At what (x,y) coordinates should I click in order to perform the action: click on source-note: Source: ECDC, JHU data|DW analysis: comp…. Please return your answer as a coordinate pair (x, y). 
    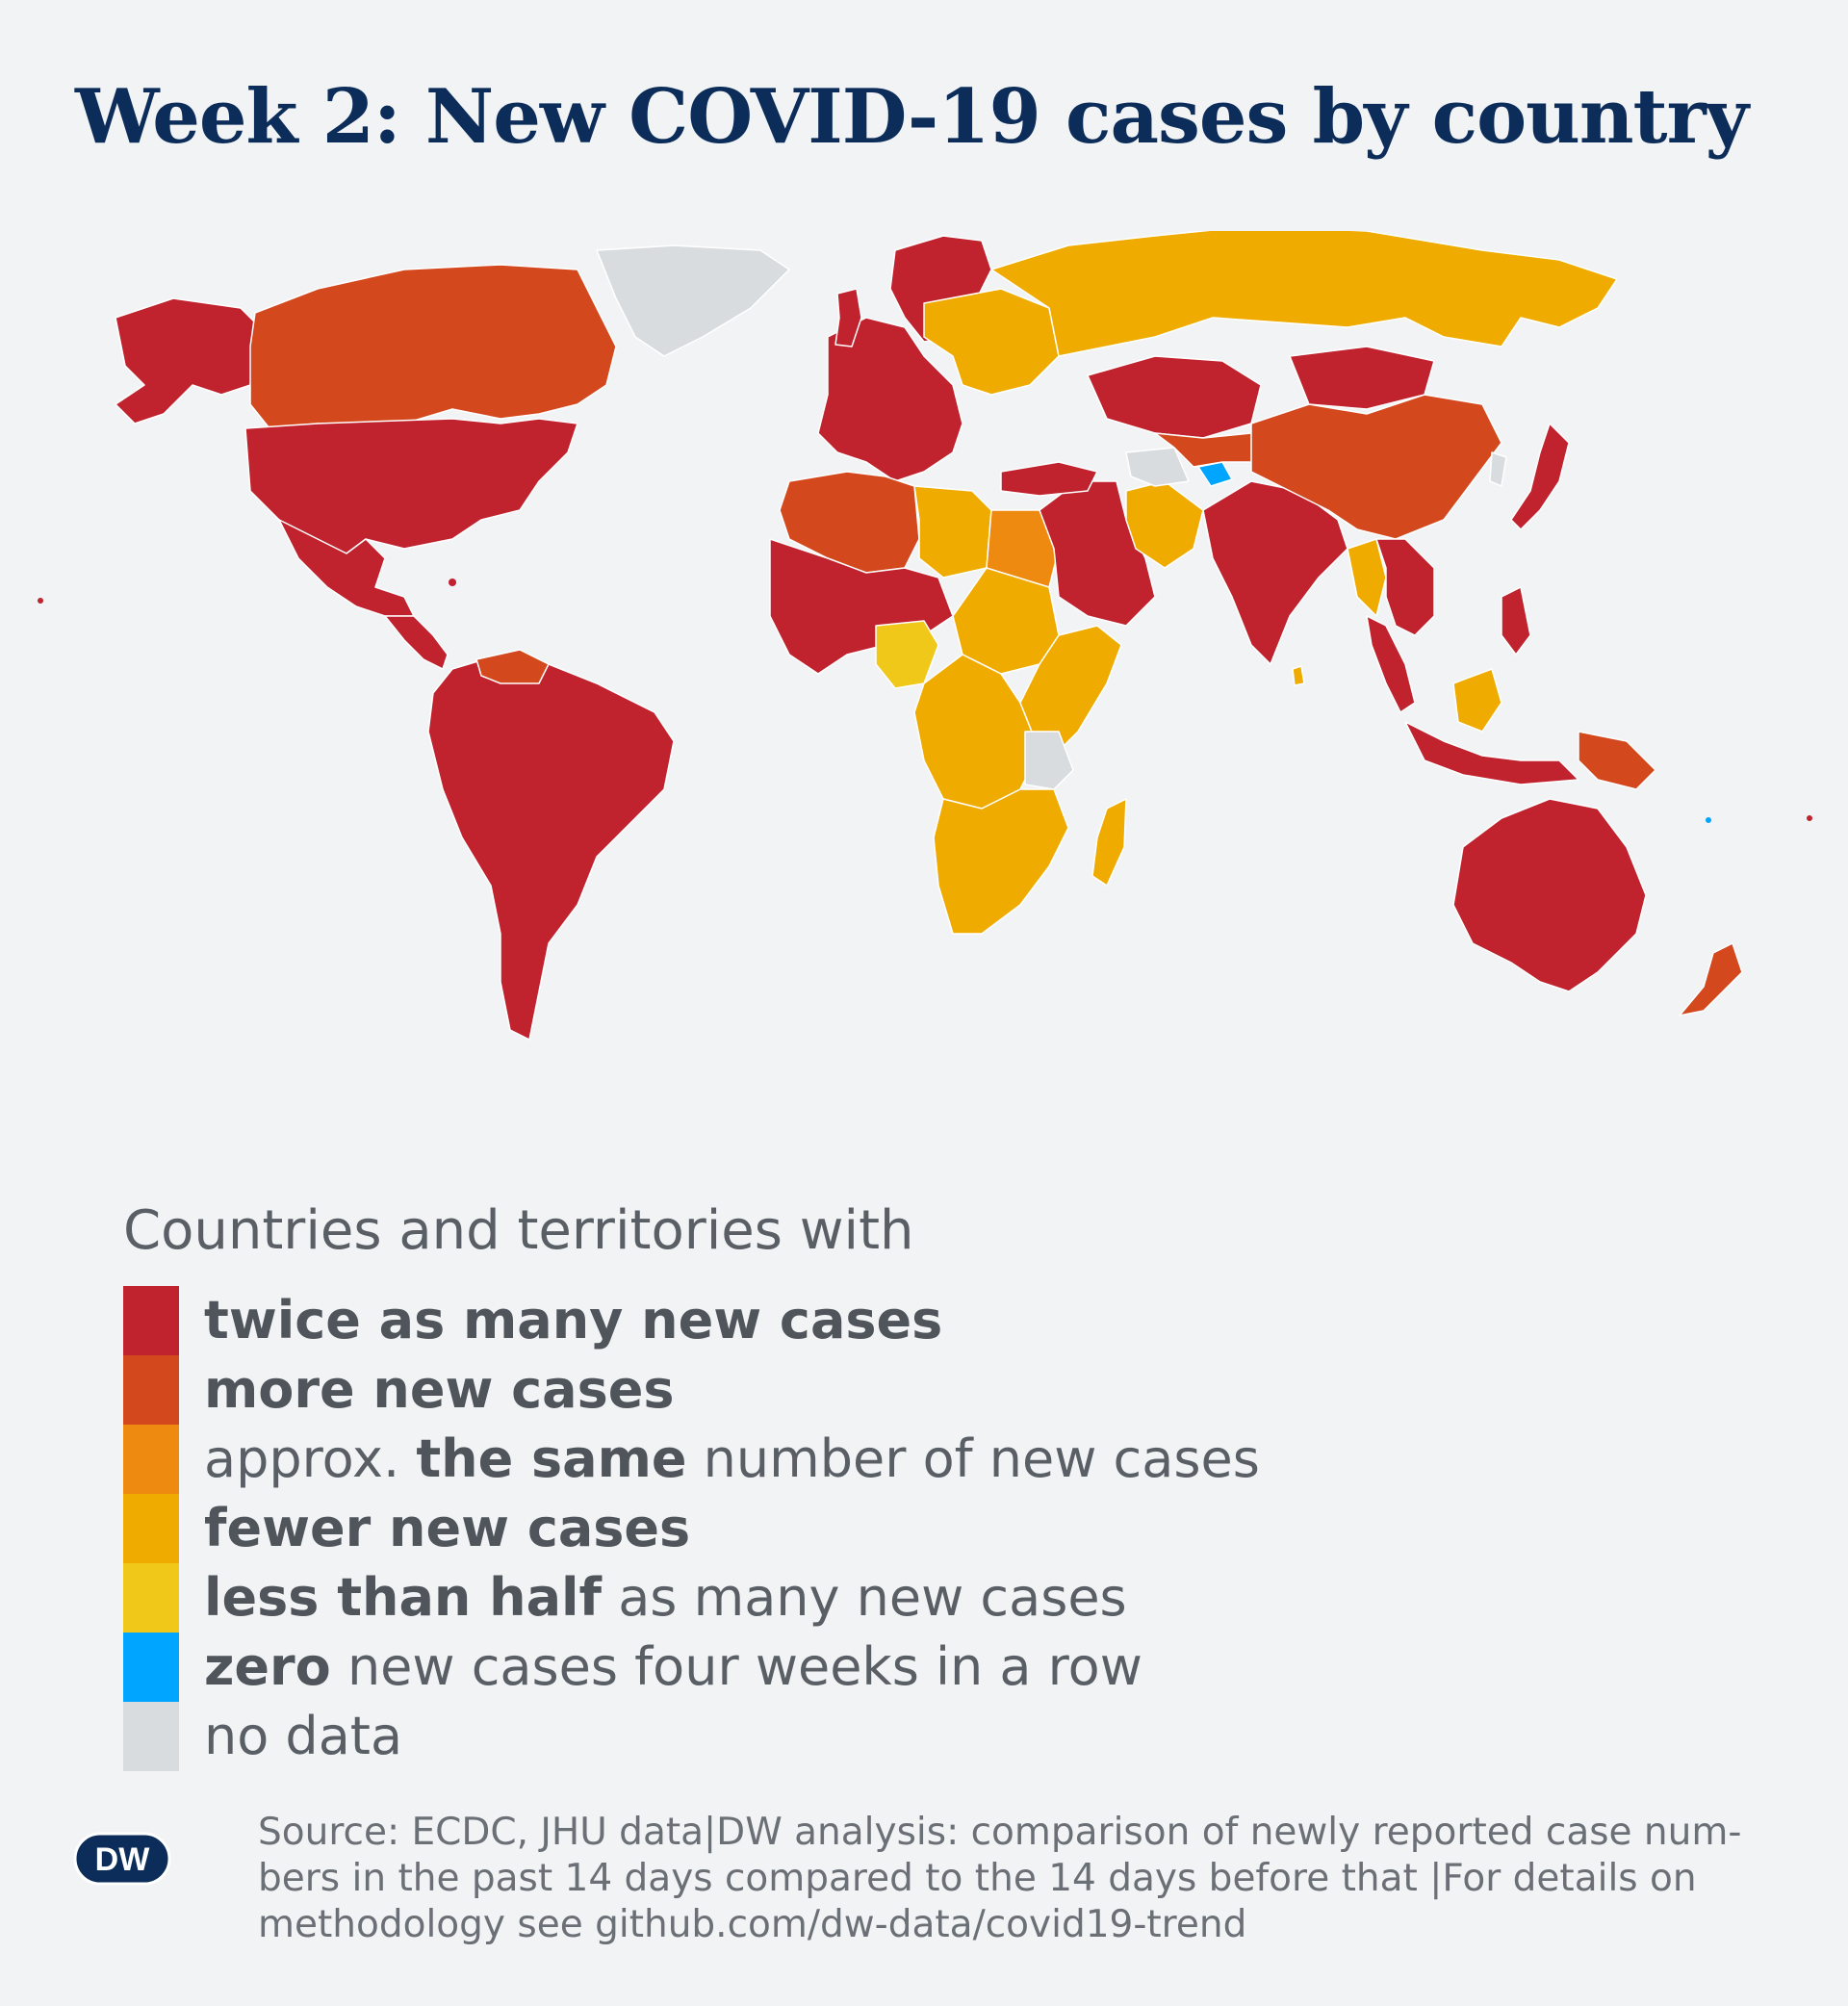
    Looking at the image, I should click on (1028, 1879).